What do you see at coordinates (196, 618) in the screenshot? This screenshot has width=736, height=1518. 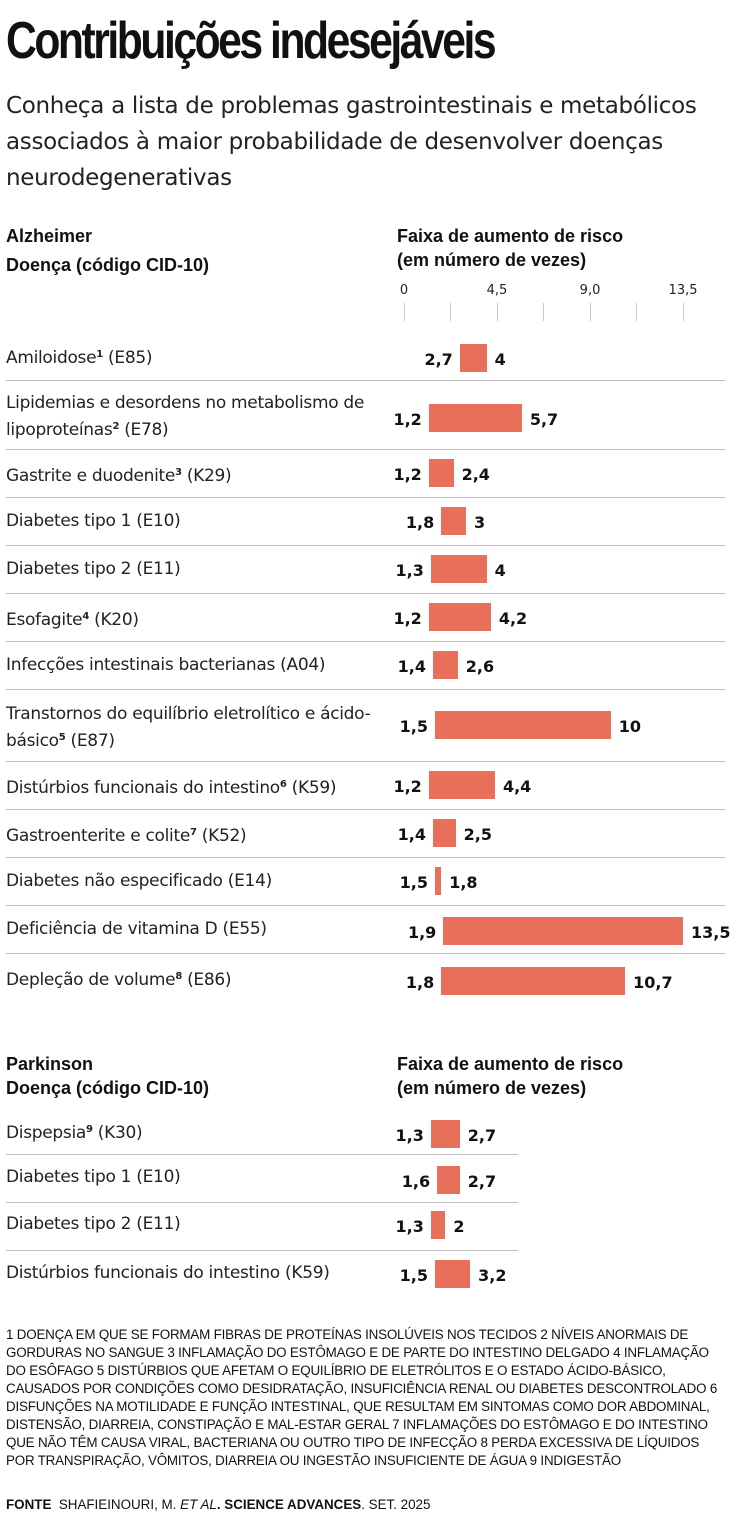 I see `row-label: Esofagite4 (K20)` at bounding box center [196, 618].